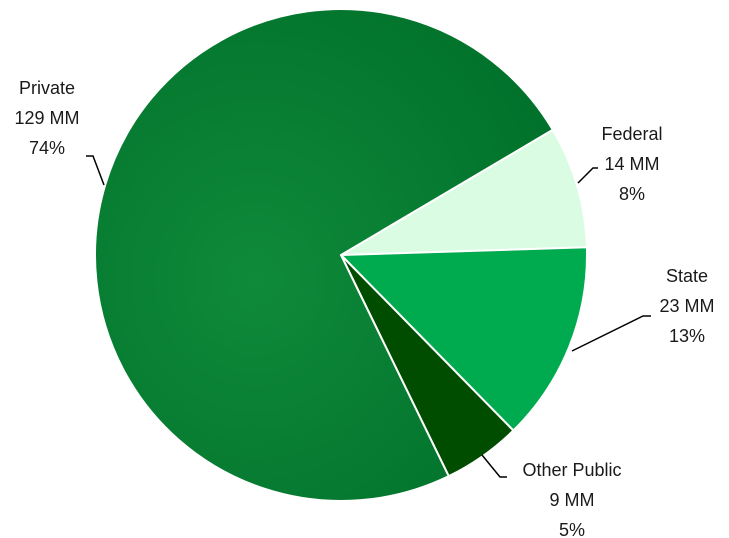 The image size is (729, 538). Describe the element at coordinates (687, 336) in the screenshot. I see `slice-percent: 13%` at that location.